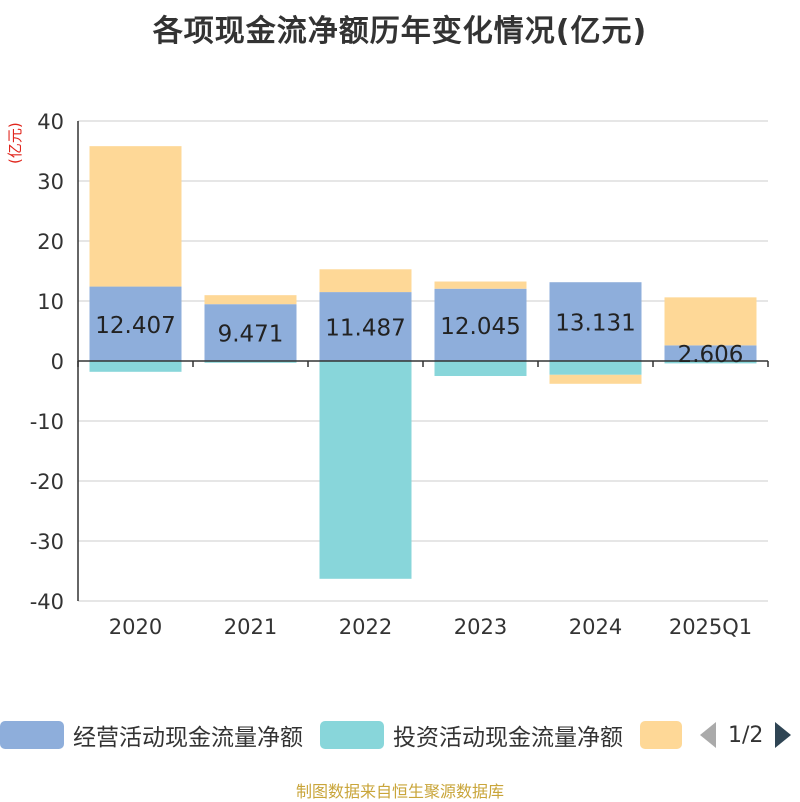 Image resolution: width=800 pixels, height=802 pixels. I want to click on legend-pager: 1/2, so click(746, 735).